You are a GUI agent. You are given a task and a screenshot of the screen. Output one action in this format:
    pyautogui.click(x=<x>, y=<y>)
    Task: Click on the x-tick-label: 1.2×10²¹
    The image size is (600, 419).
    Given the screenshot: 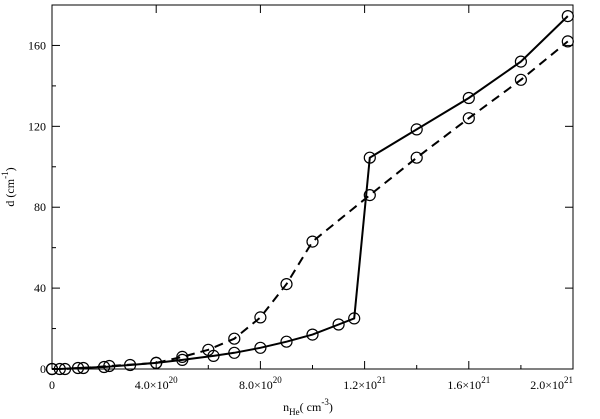 What is the action you would take?
    pyautogui.click(x=364, y=383)
    